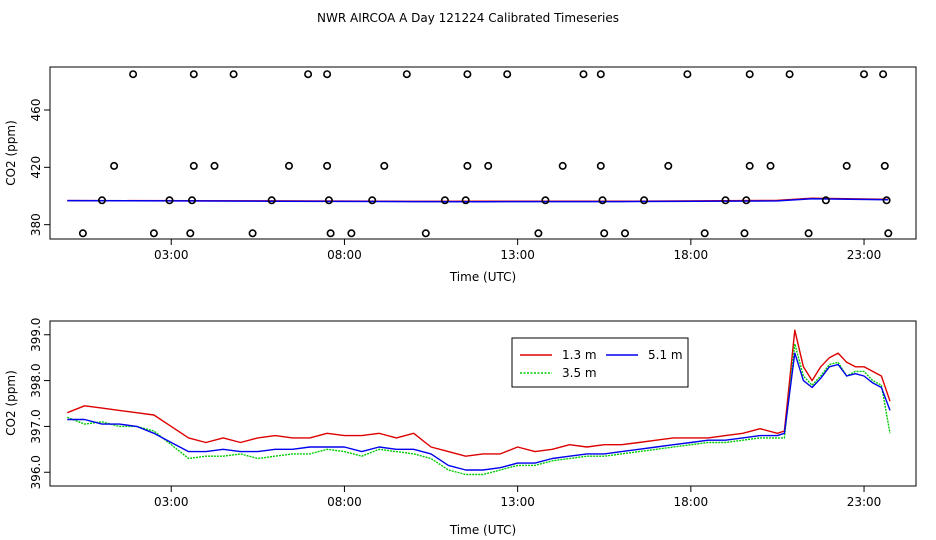 This screenshot has width=936, height=540. What do you see at coordinates (36, 472) in the screenshot?
I see `bottom-y-tick-label: 396.0` at bounding box center [36, 472].